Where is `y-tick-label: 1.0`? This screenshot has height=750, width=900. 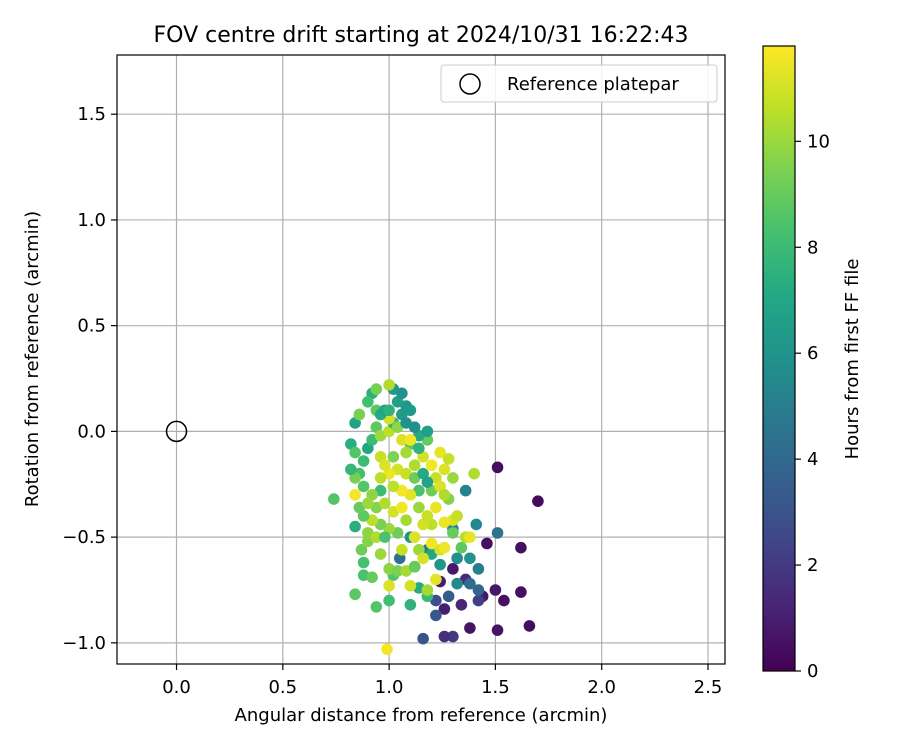 y-tick-label: 1.0 is located at coordinates (91, 220).